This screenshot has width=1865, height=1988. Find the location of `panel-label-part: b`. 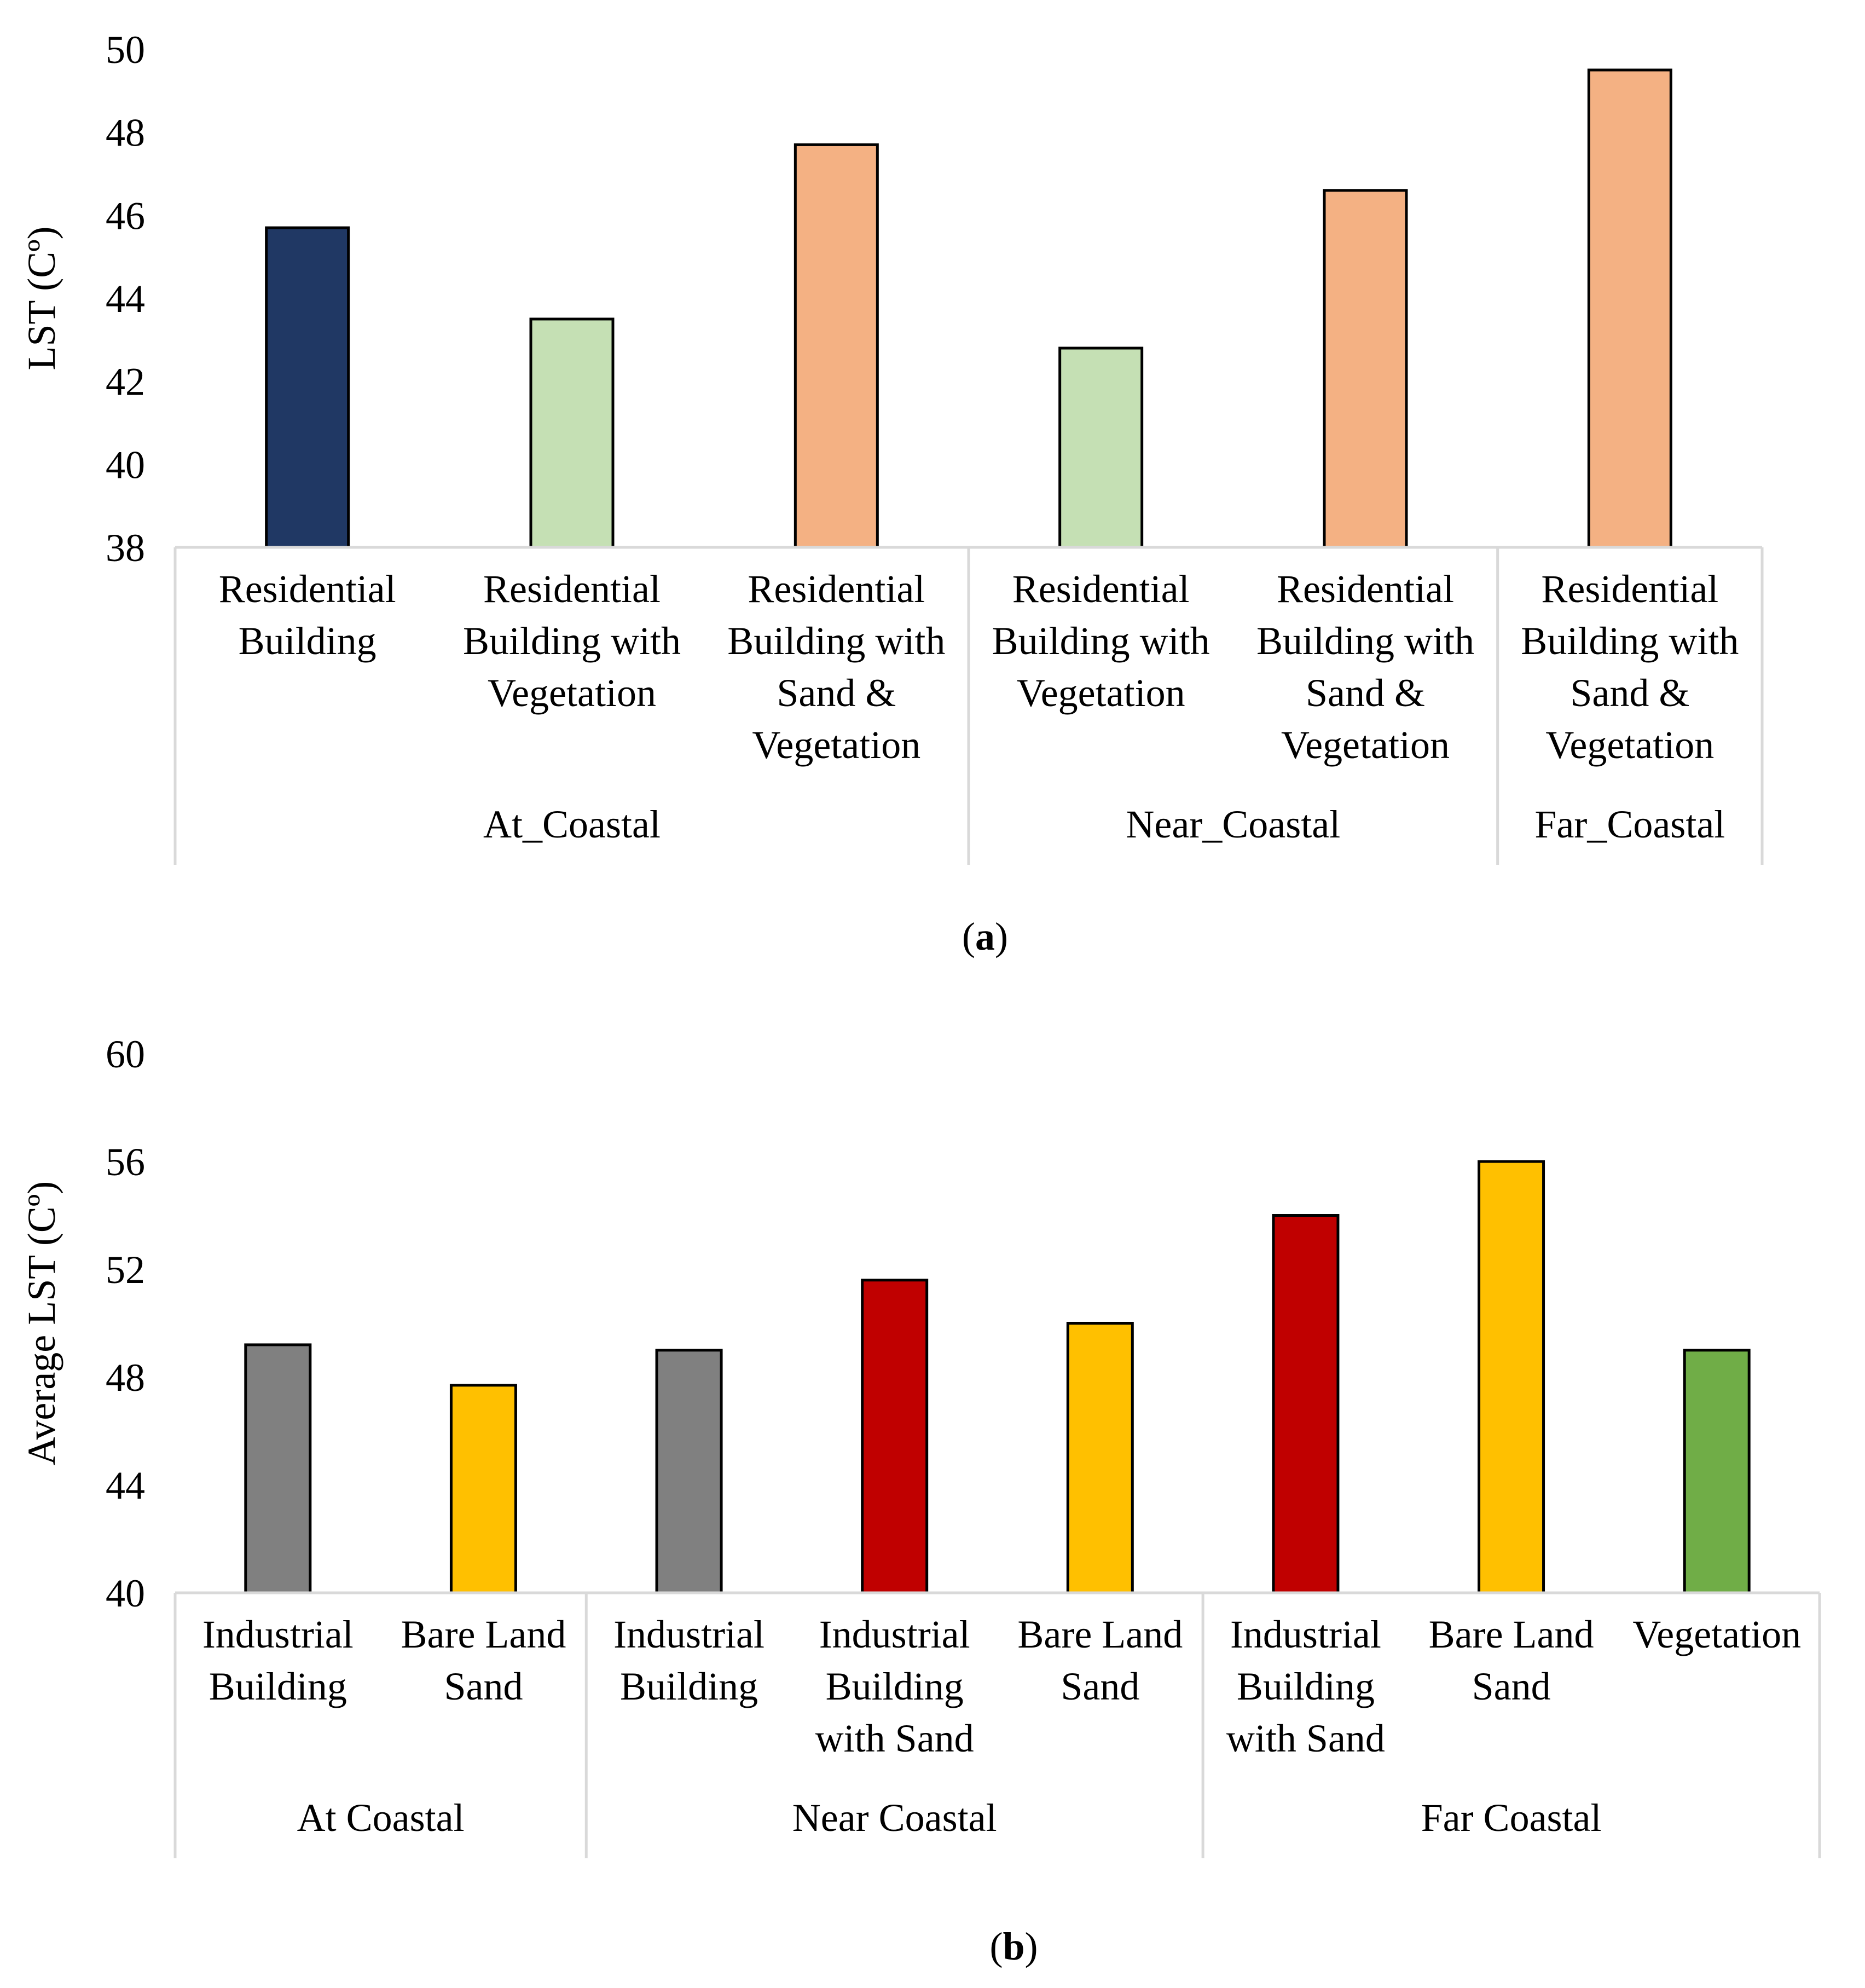

panel-label-part: b is located at coordinates (1013, 1946).